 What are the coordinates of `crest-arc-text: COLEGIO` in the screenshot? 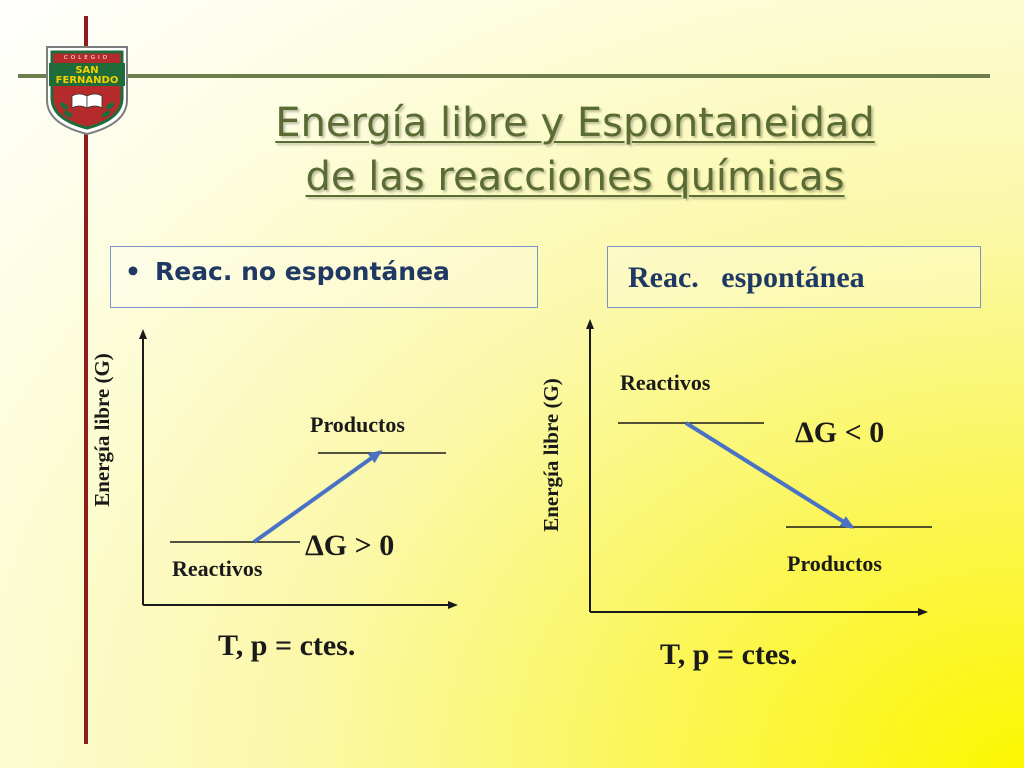 It's located at (87, 58).